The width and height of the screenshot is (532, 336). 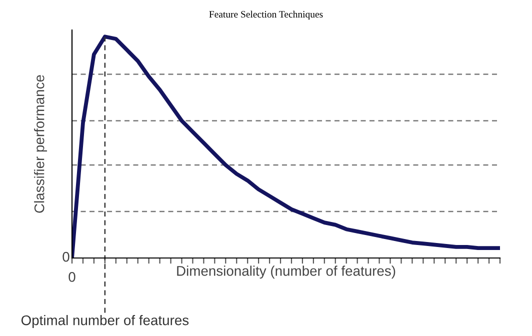 What do you see at coordinates (266, 15) in the screenshot?
I see `chart-title: Feature Selection Techniques` at bounding box center [266, 15].